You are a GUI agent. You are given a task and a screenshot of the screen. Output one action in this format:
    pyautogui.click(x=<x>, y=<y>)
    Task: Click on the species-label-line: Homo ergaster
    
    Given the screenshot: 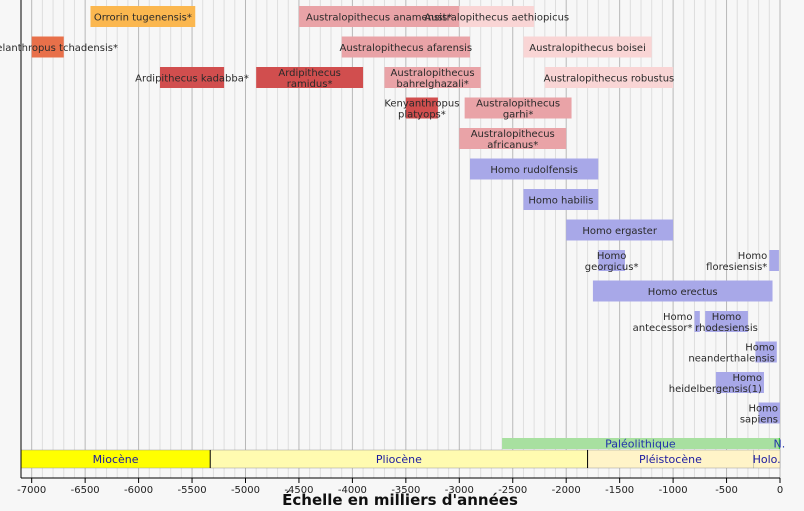 What is the action you would take?
    pyautogui.click(x=620, y=231)
    